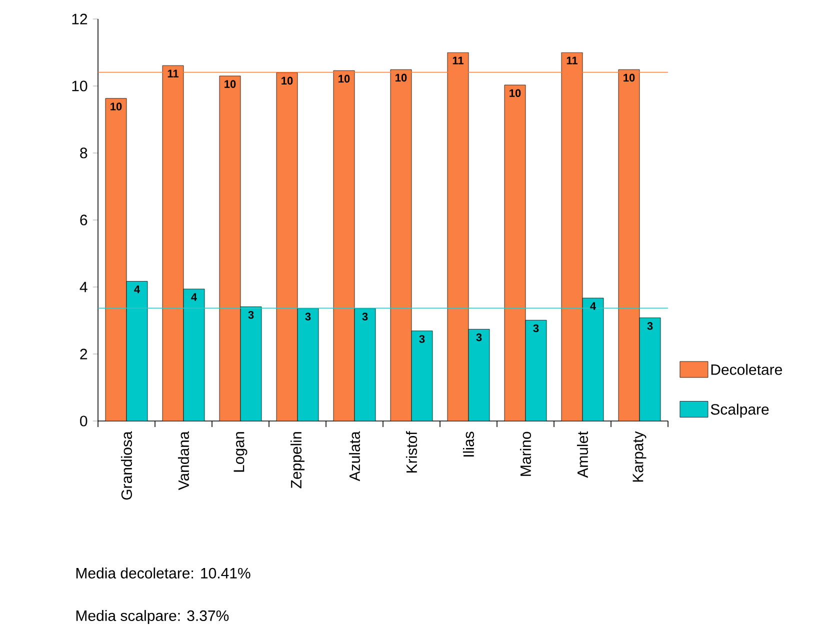  Describe the element at coordinates (84, 287) in the screenshot. I see `y-tick-label: 4` at that location.